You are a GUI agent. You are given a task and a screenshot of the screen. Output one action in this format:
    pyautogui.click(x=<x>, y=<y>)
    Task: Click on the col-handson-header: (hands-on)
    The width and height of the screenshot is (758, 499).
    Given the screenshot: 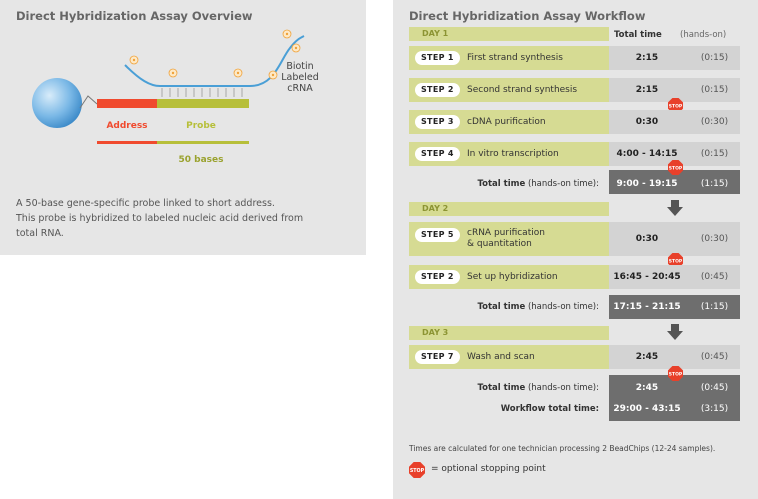 What is the action you would take?
    pyautogui.click(x=703, y=35)
    